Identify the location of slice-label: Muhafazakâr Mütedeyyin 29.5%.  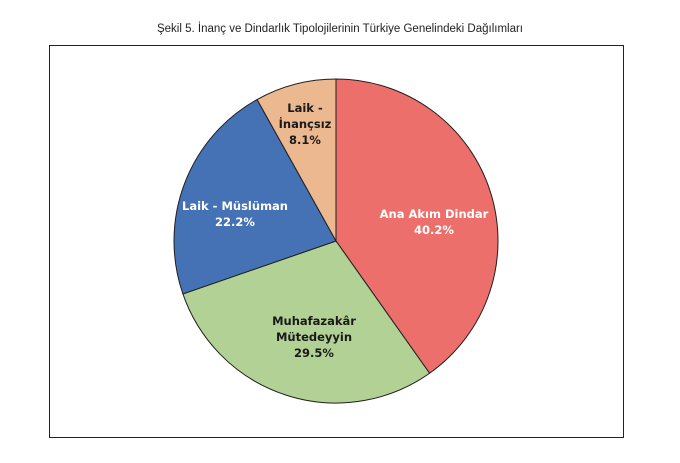
(314, 337).